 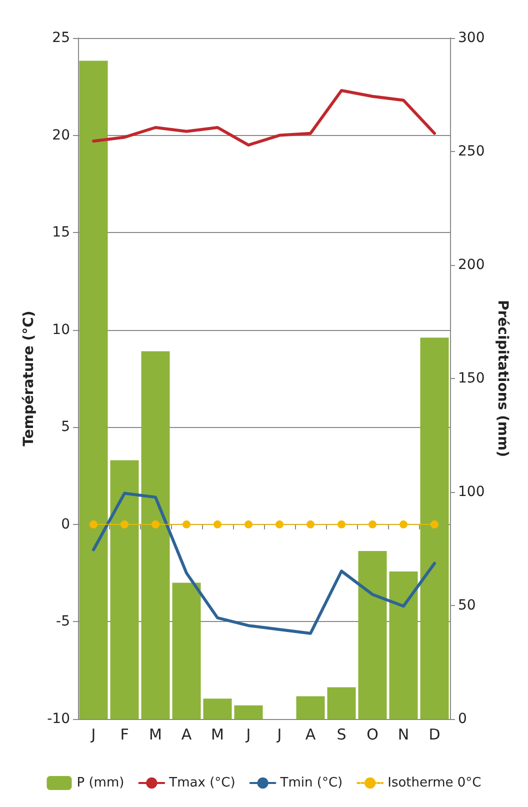 What do you see at coordinates (372, 735) in the screenshot?
I see `x-tick-label: O` at bounding box center [372, 735].